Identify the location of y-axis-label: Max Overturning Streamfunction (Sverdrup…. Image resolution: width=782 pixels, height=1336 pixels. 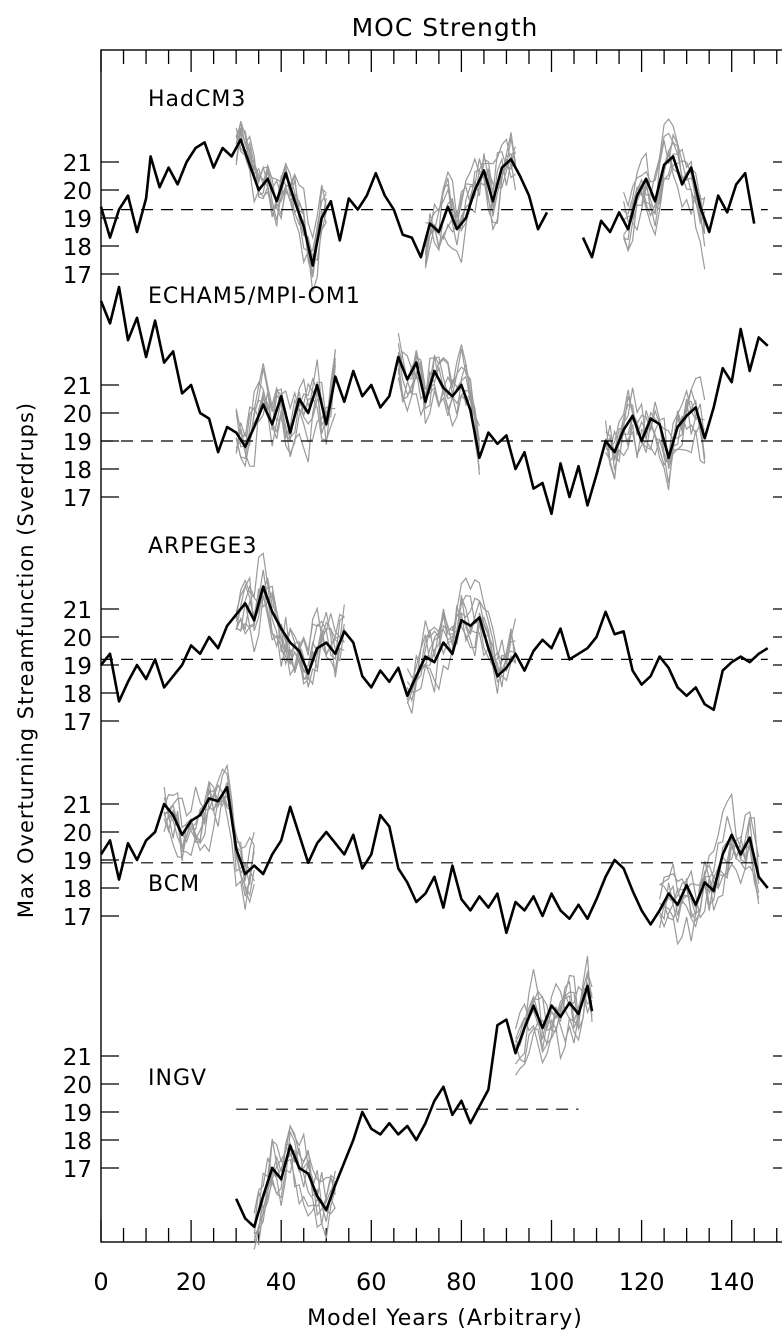
(26, 660).